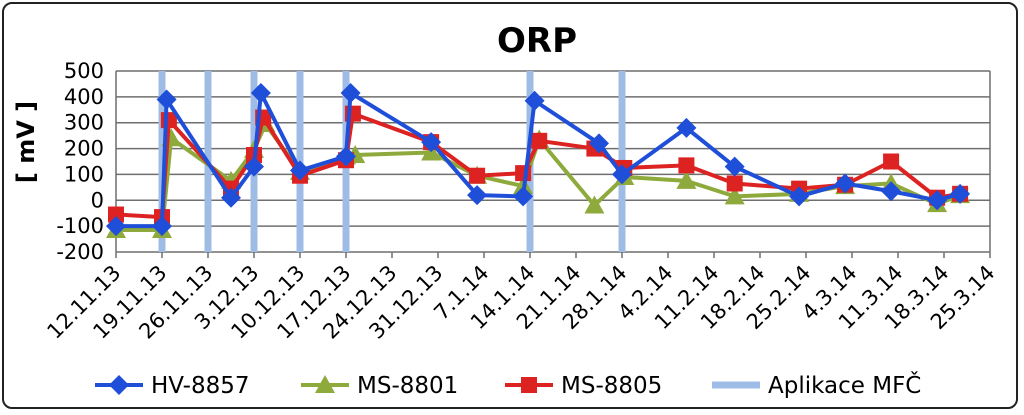  I want to click on legend-item: MS-8801, so click(379, 386).